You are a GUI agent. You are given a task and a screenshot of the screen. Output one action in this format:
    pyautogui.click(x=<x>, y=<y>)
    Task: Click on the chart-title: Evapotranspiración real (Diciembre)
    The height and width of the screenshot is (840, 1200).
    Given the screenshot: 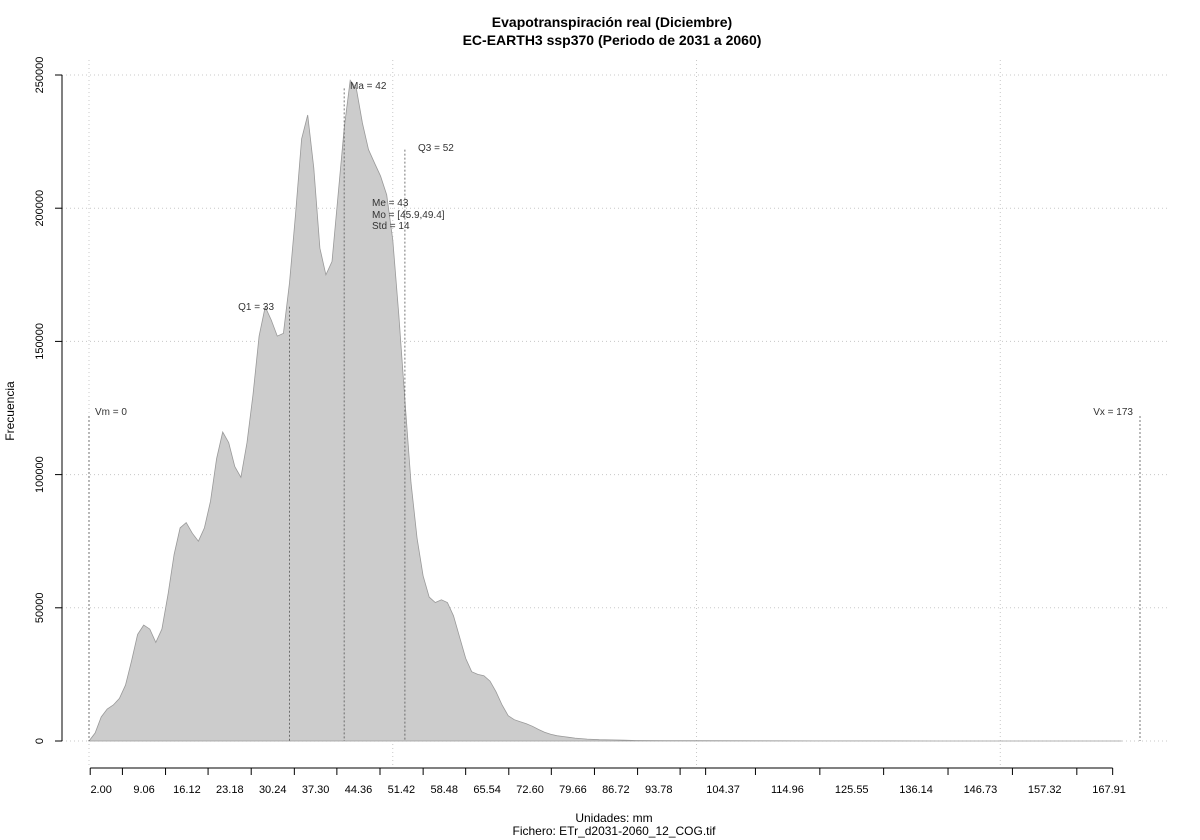 What is the action you would take?
    pyautogui.click(x=612, y=22)
    